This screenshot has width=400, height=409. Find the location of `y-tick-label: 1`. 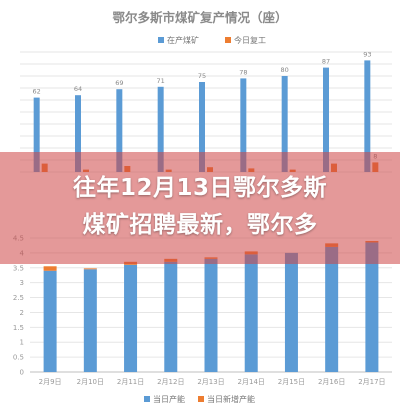

y-tick-label: 1 is located at coordinates (22, 343).